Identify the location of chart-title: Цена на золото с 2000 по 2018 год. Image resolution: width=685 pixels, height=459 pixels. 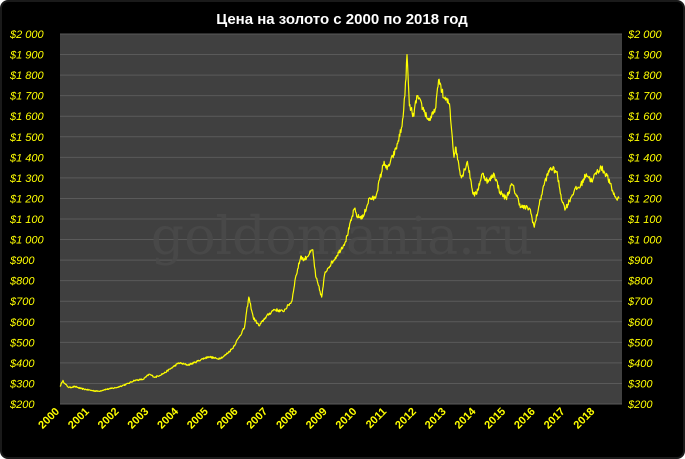
(342, 19).